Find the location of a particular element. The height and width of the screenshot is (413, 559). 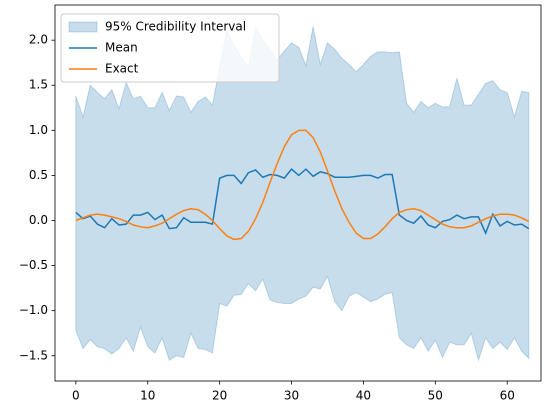

legend-swatch is located at coordinates (83, 27).